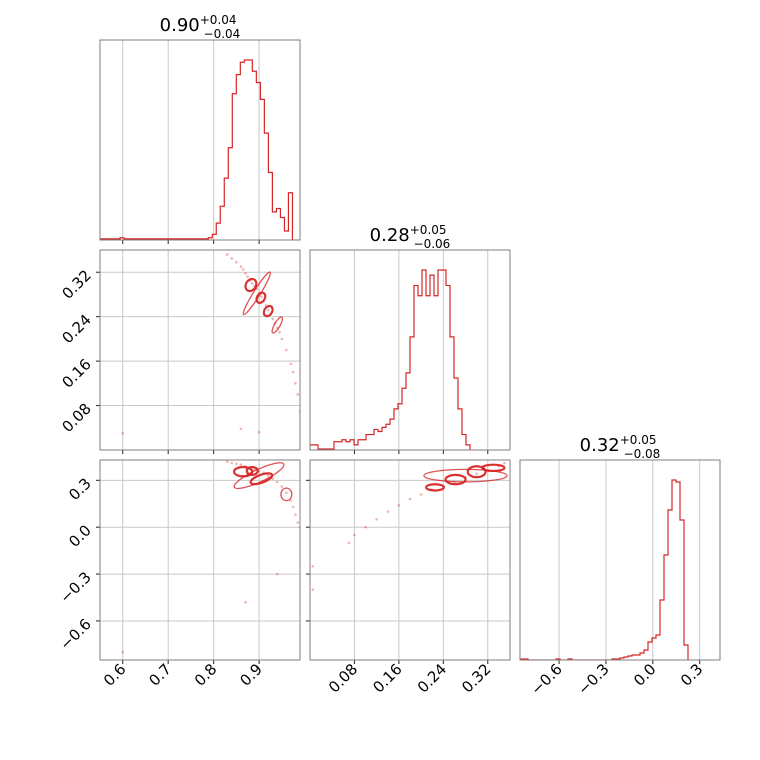 The image size is (760, 760). What do you see at coordinates (160, 675) in the screenshot?
I see `xtick-label-param-0-1: 0.7` at bounding box center [160, 675].